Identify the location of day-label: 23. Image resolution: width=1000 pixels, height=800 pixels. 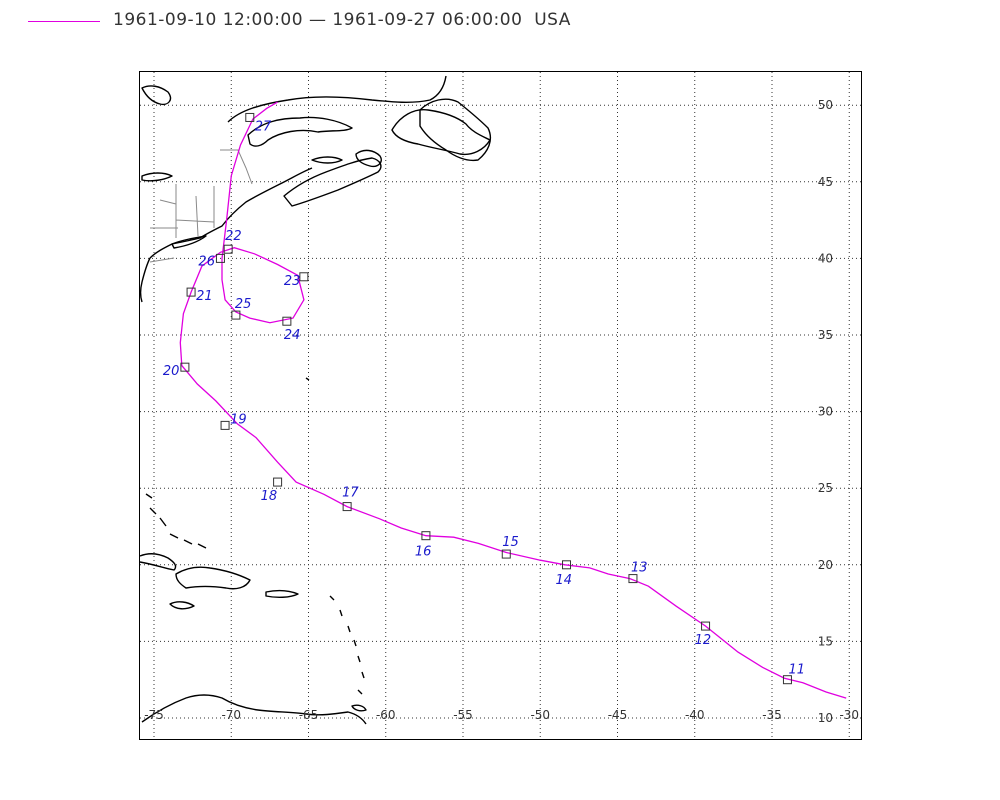
(292, 281).